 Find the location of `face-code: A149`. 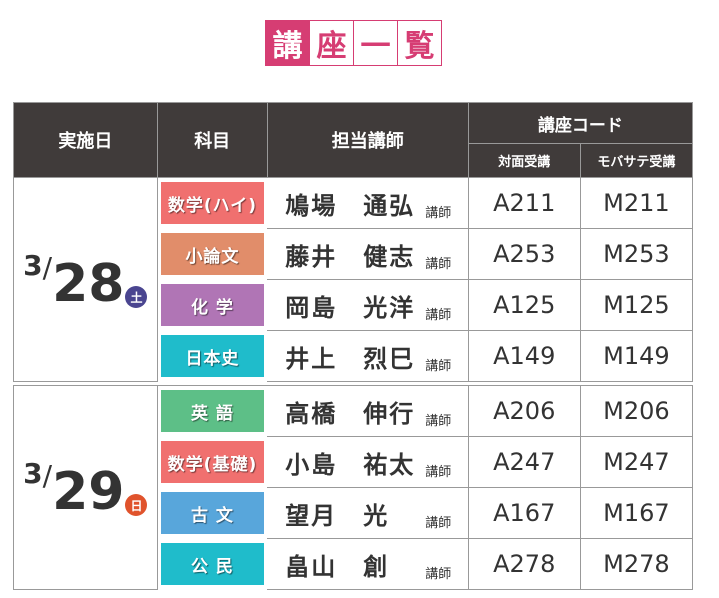

face-code: A149 is located at coordinates (524, 356).